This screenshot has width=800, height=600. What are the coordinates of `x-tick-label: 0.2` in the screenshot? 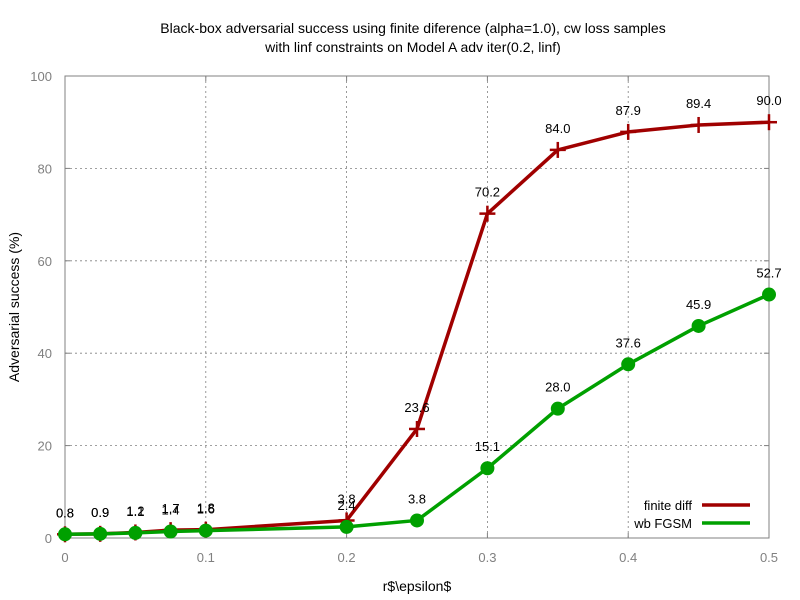 It's located at (347, 557).